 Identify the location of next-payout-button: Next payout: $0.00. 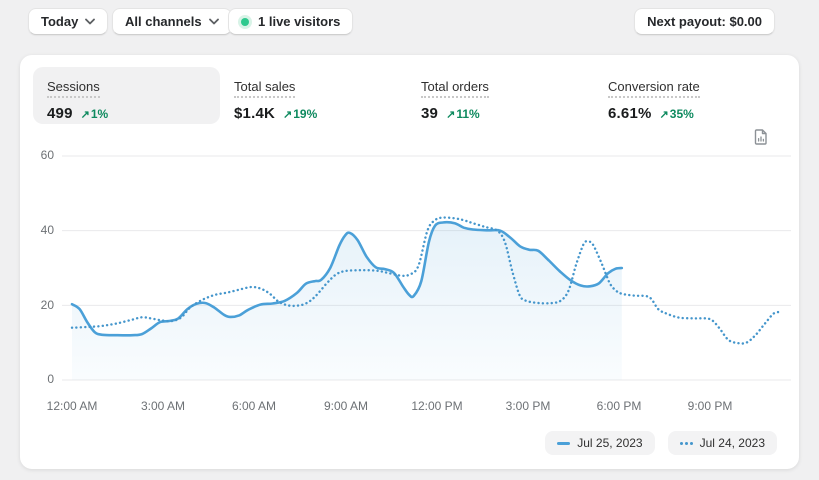
(704, 21).